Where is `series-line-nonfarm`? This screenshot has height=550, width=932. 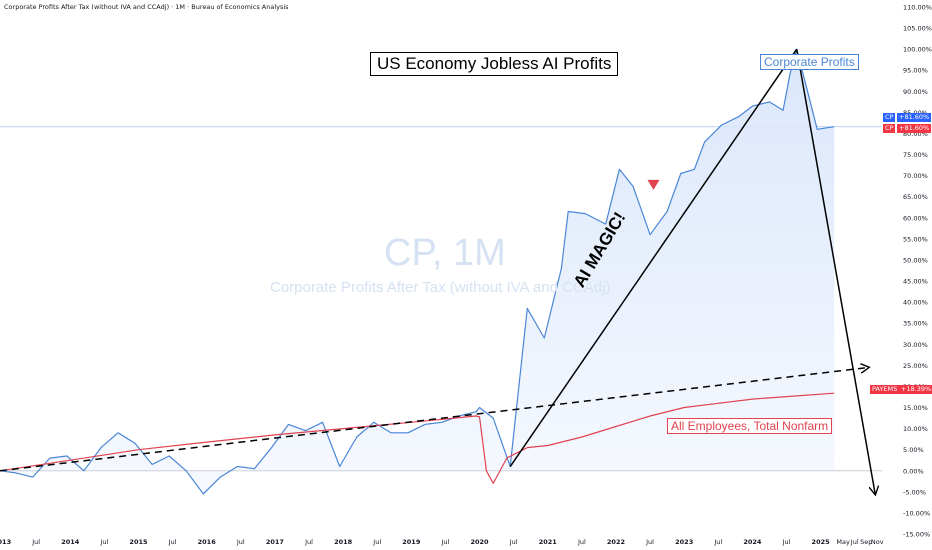
series-line-nonfarm is located at coordinates (417, 438).